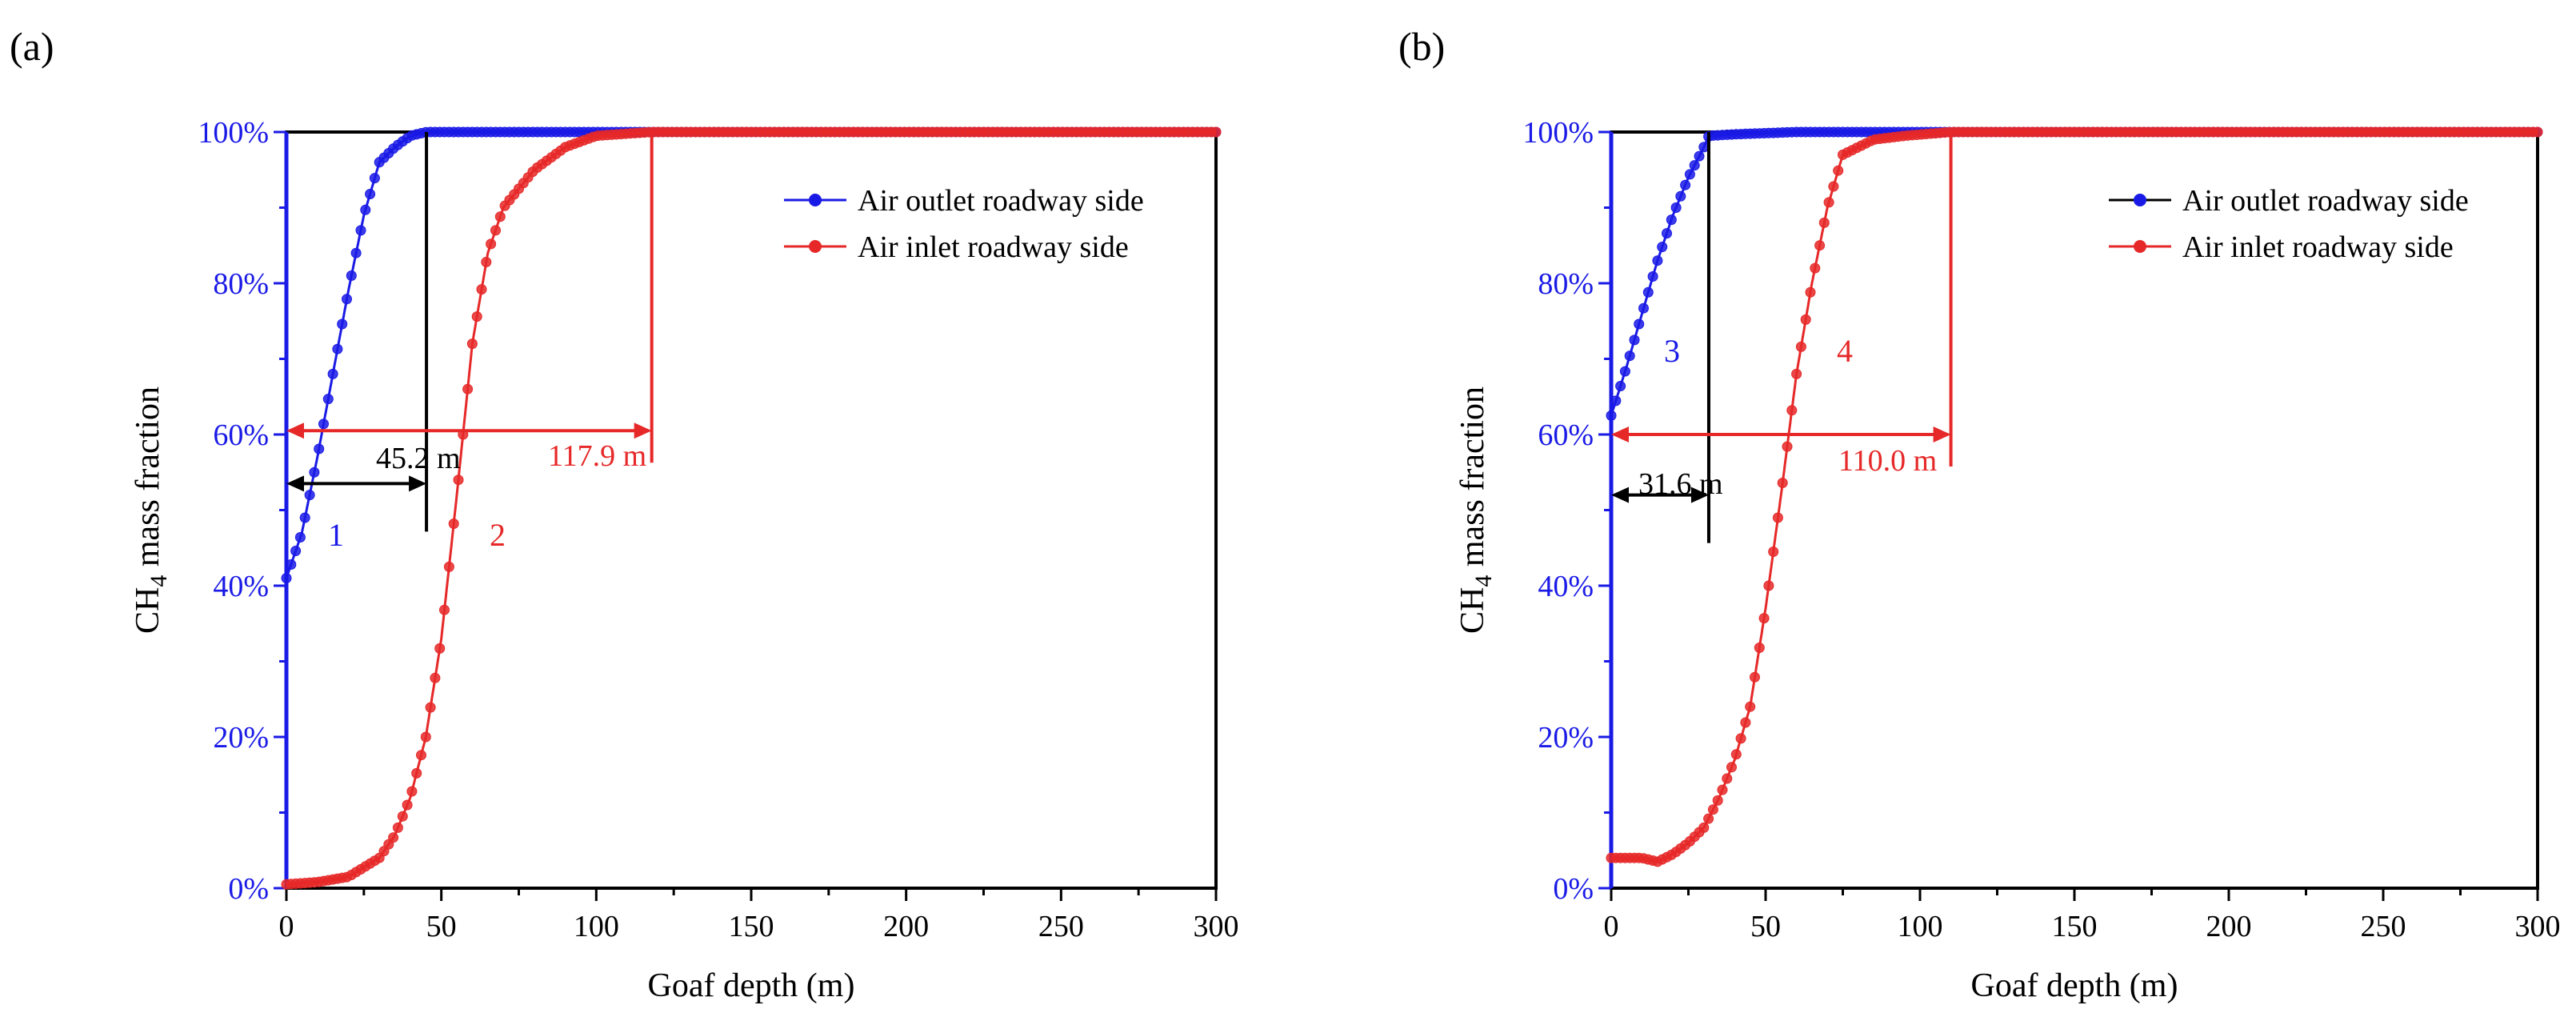 The width and height of the screenshot is (2576, 1021). Describe the element at coordinates (1566, 284) in the screenshot. I see `y-tick-label: 80%` at that location.